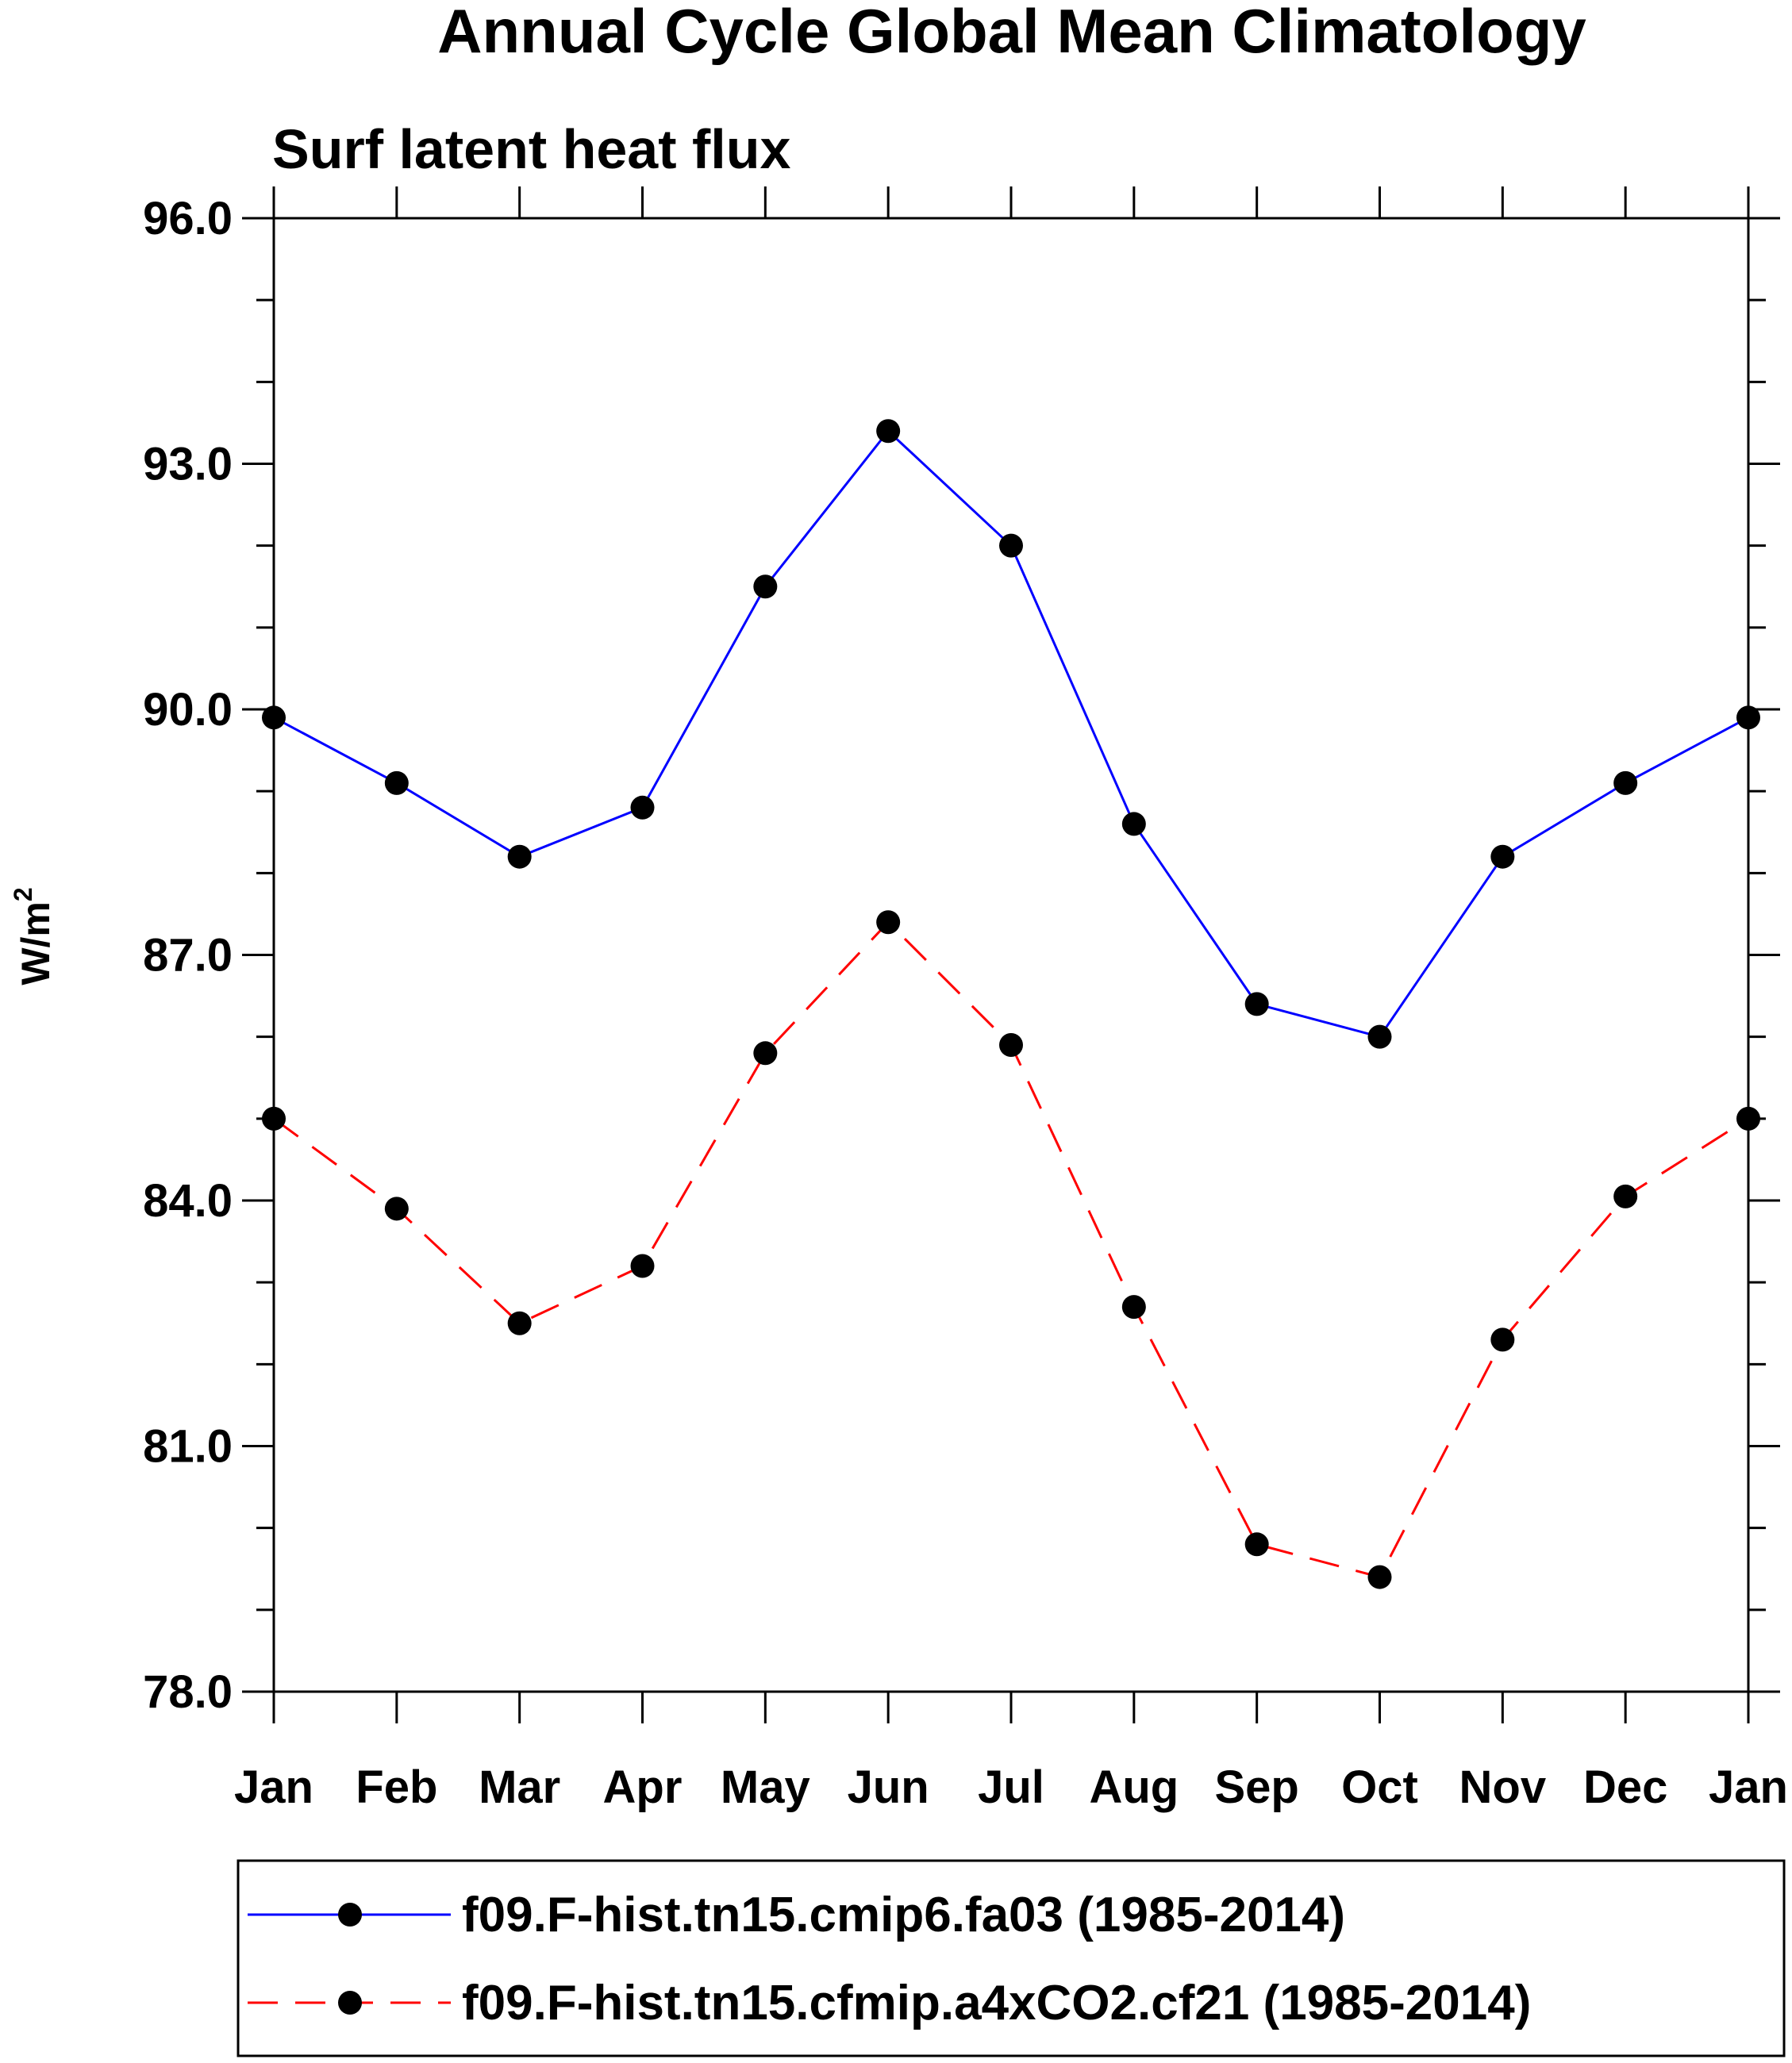 The height and width of the screenshot is (2063, 1792). I want to click on y-tick-label: 78.0, so click(188, 1692).